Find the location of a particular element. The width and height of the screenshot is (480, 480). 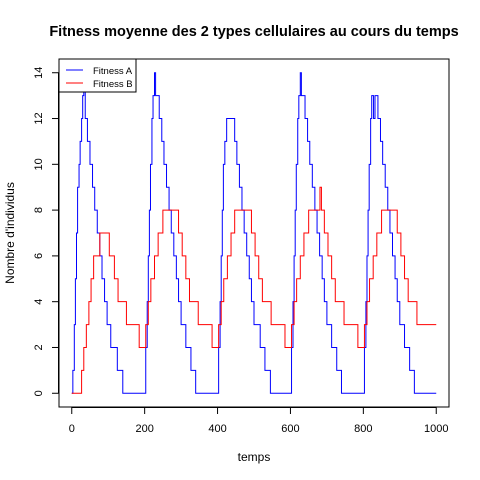

y-tick-label: 4 is located at coordinates (39, 302).